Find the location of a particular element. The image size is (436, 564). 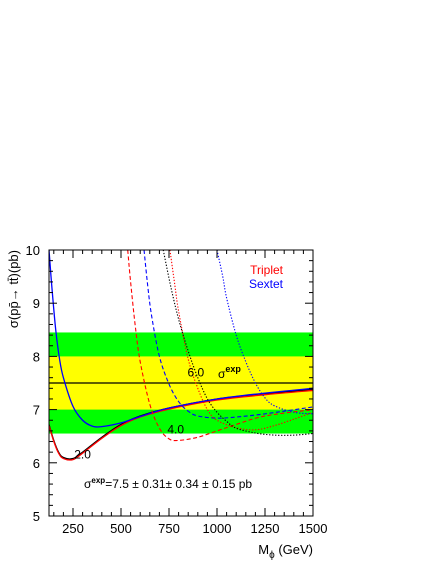

uncertainty-bands is located at coordinates (181, 383).